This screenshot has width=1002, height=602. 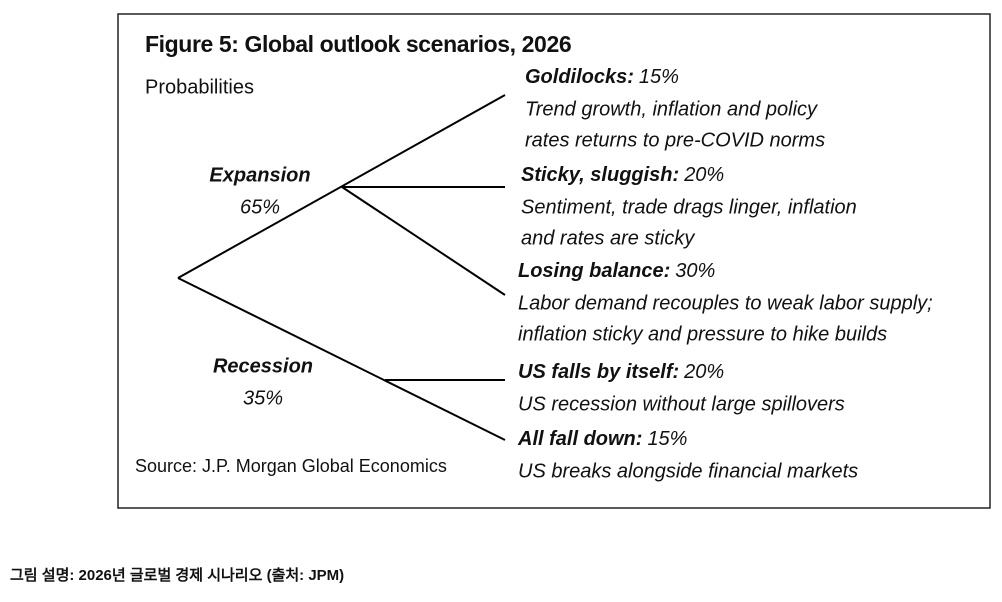 I want to click on leaf-description: US recession without large spillovers, so click(x=681, y=404).